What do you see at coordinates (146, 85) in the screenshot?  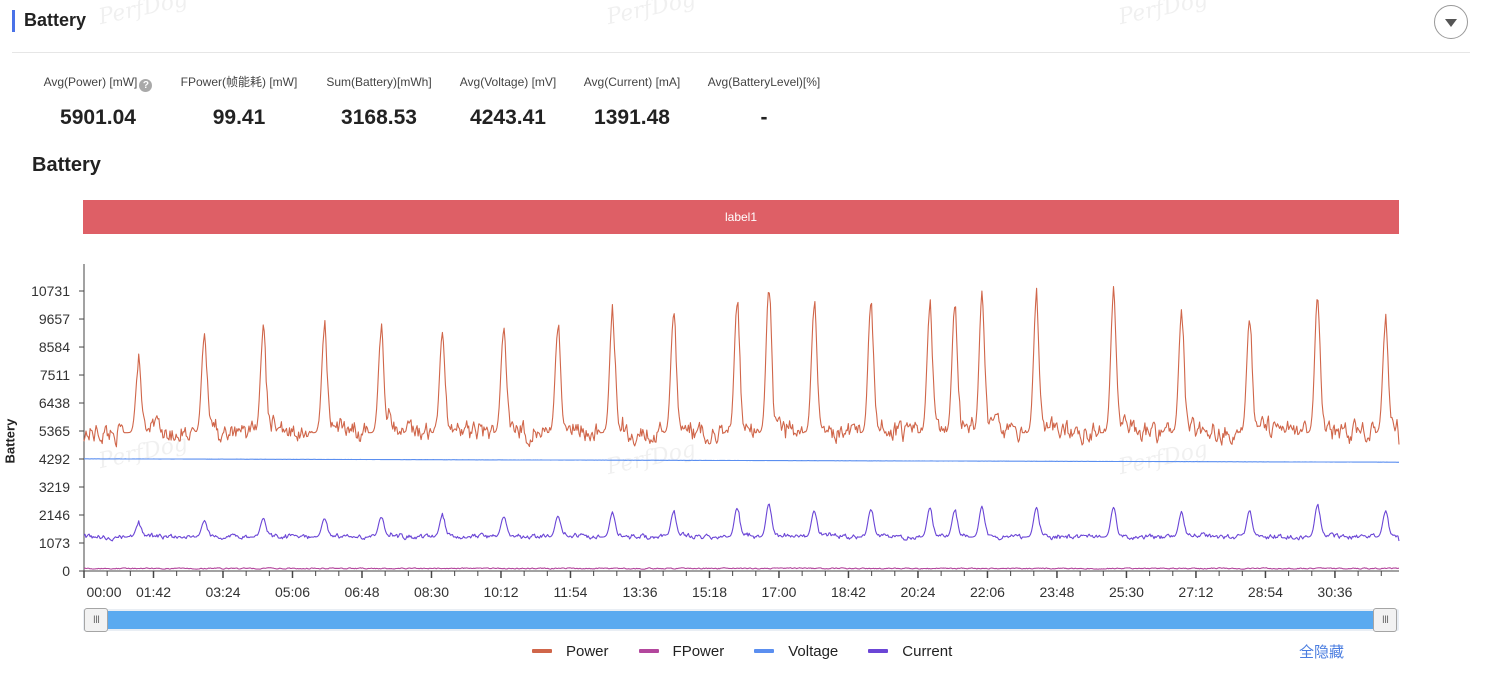 I see `help-icon: ?` at bounding box center [146, 85].